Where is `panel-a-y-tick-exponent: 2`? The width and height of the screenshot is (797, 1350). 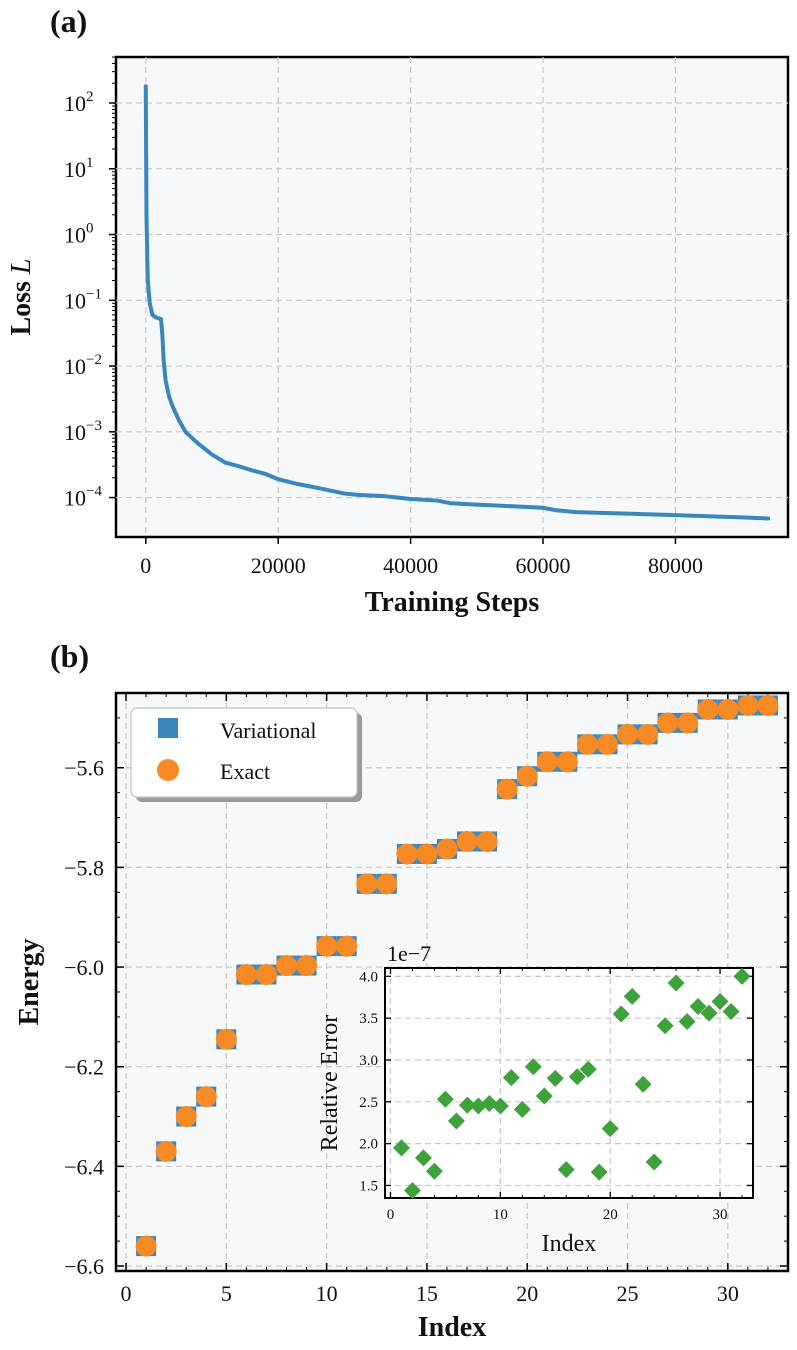
panel-a-y-tick-exponent: 2 is located at coordinates (90, 97).